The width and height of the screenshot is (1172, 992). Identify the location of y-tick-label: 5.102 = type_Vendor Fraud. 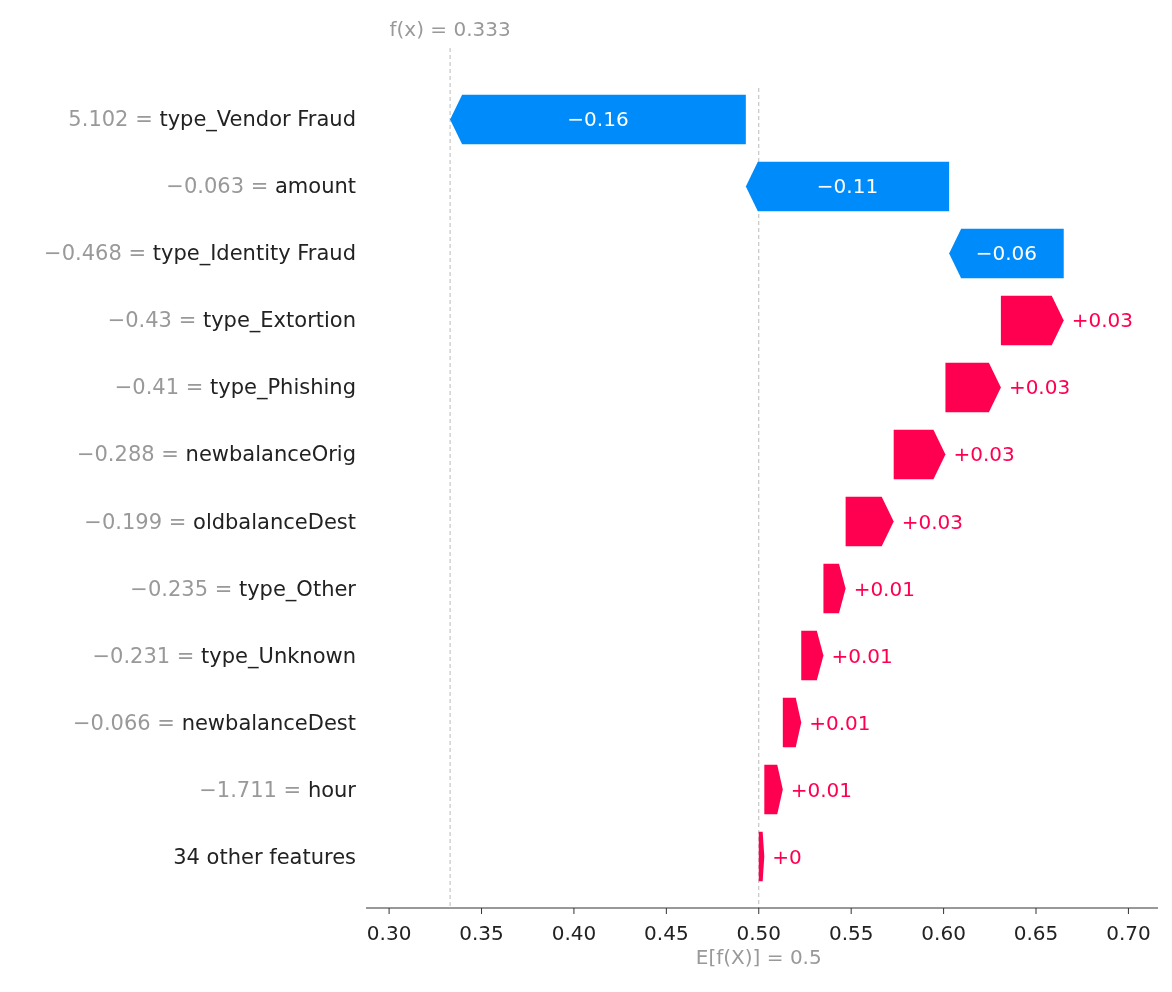
(212, 120).